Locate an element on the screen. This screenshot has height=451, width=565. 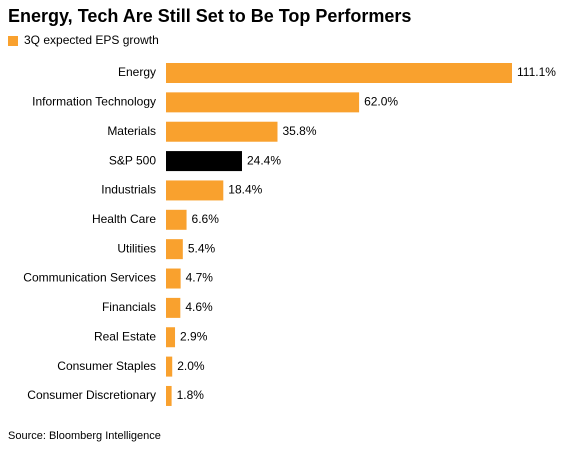
category-label: Financials is located at coordinates (129, 307).